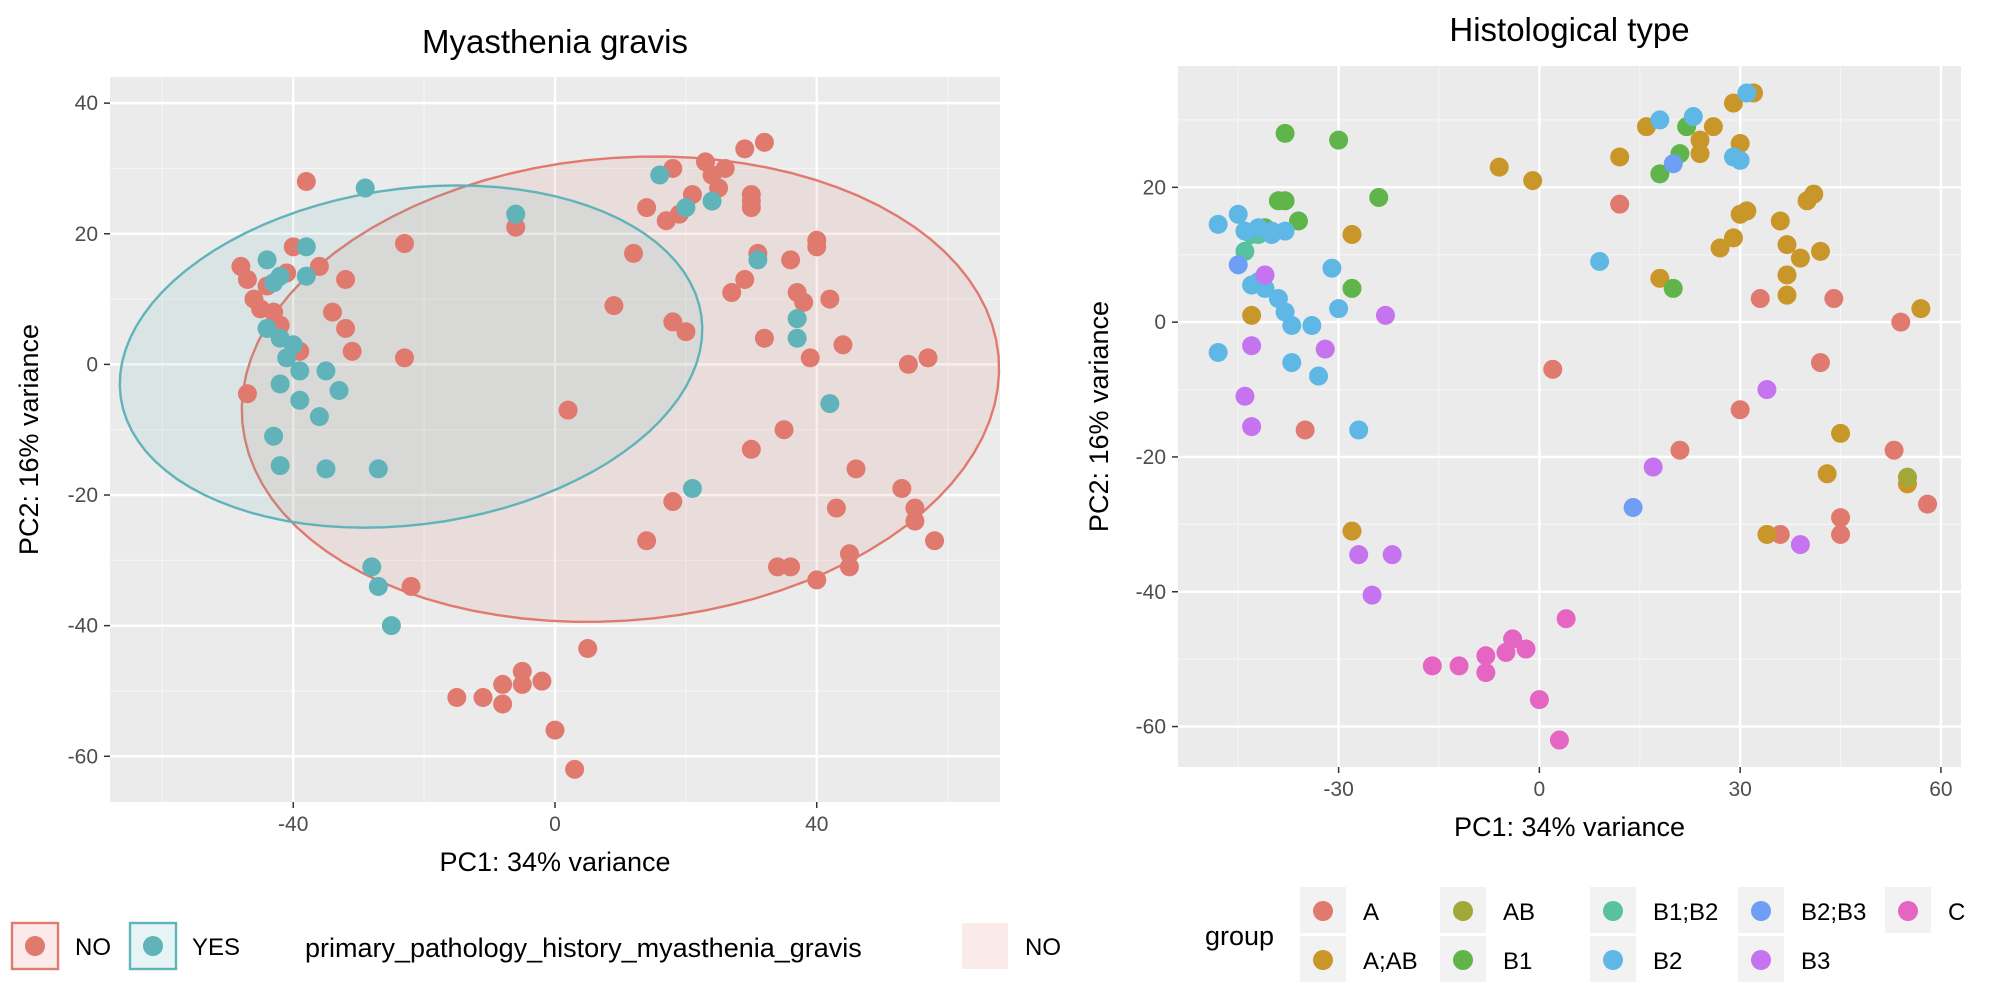 The height and width of the screenshot is (1000, 2000). I want to click on y-tick-label: -60, so click(1151, 727).